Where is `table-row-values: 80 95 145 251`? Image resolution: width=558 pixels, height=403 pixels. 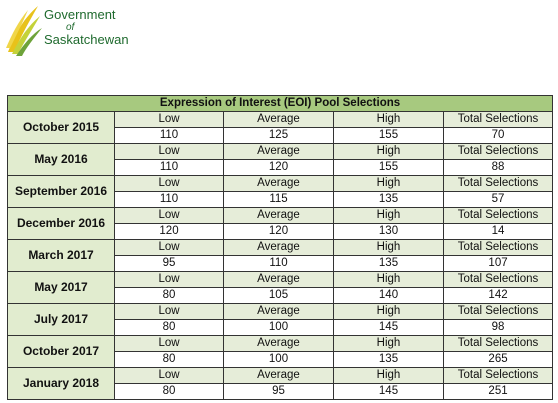
table-row-values: 80 95 145 251 is located at coordinates (281, 391).